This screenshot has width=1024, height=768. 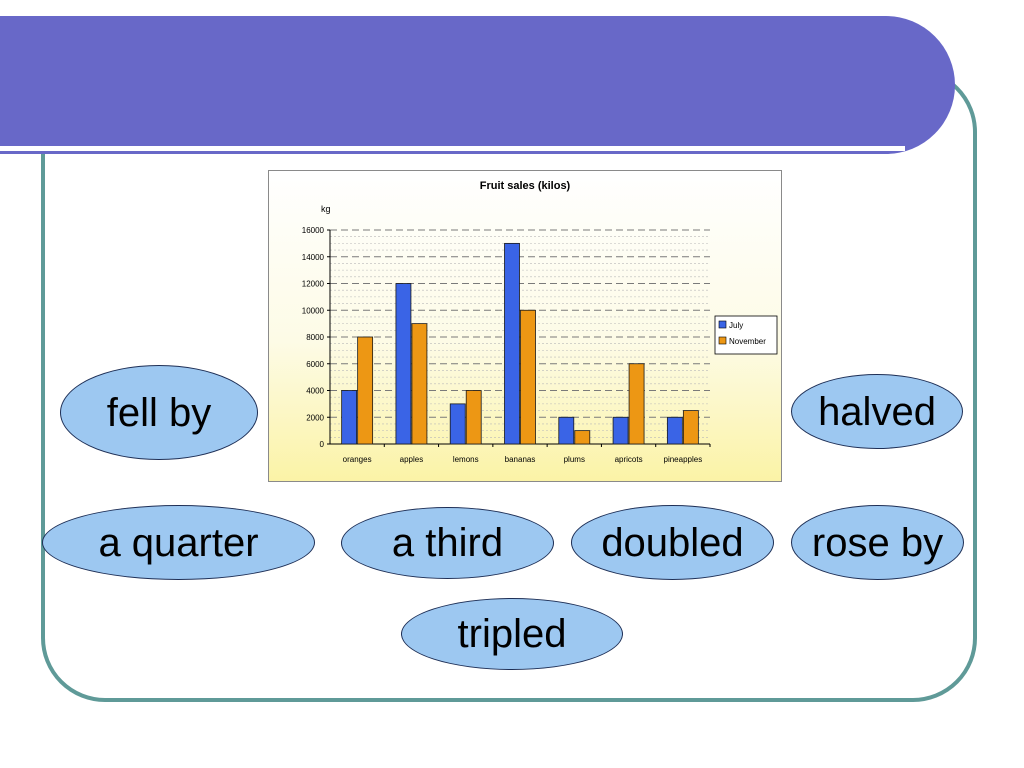 I want to click on phrase-label: rose by, so click(x=877, y=542).